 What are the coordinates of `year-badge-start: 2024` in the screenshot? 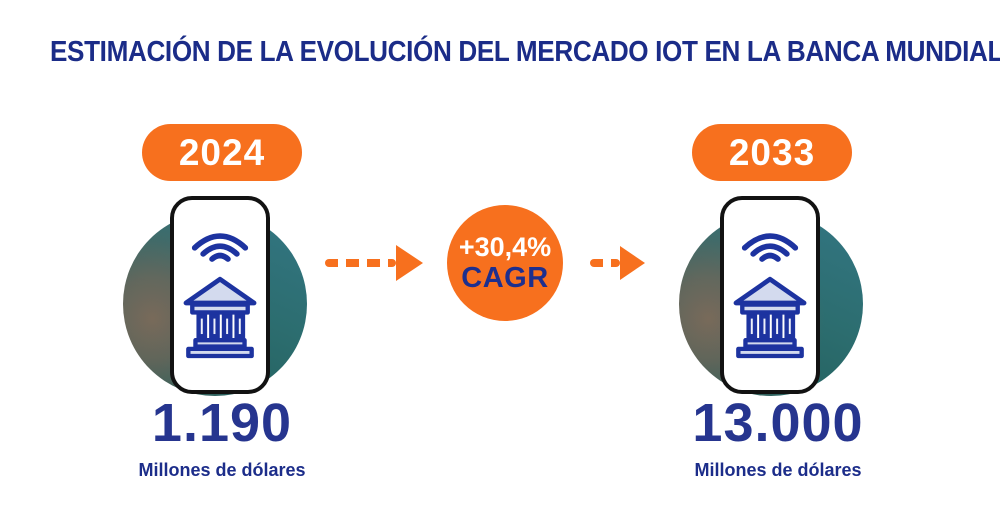 It's located at (222, 152).